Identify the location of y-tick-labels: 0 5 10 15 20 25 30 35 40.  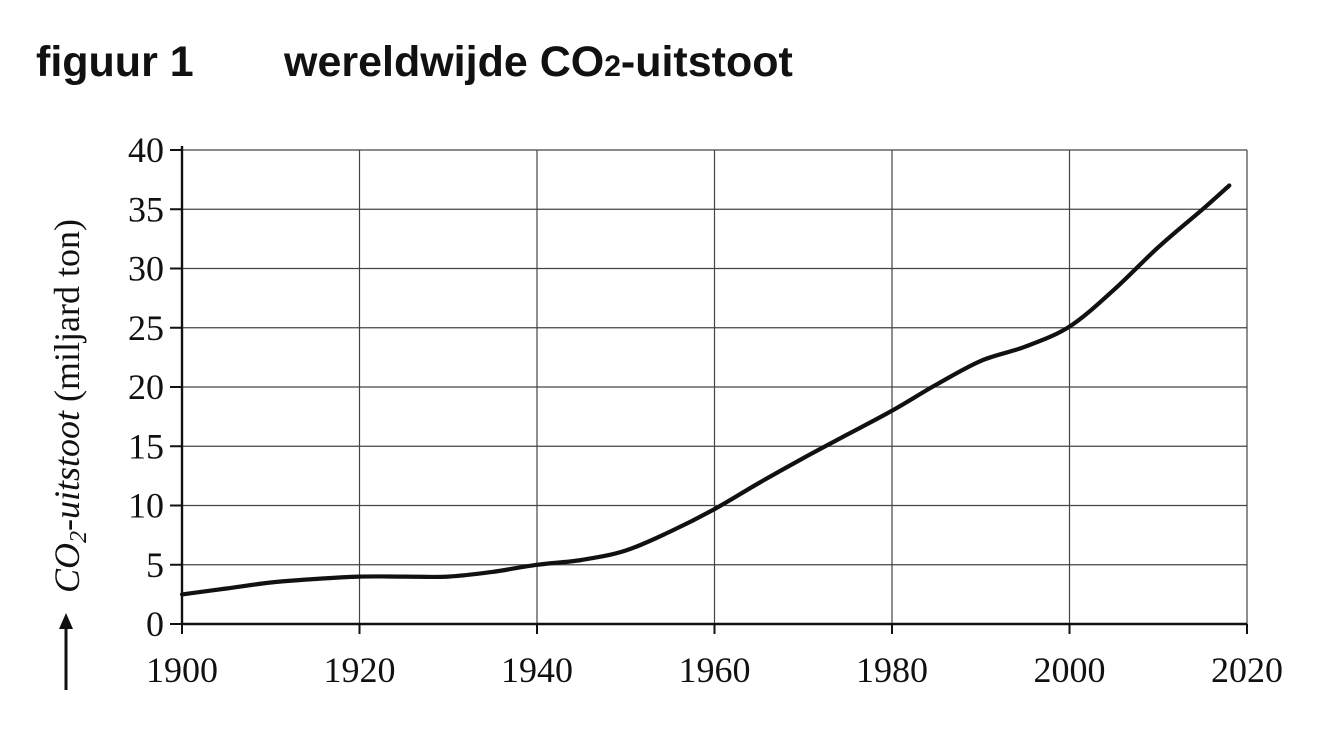
(146, 387).